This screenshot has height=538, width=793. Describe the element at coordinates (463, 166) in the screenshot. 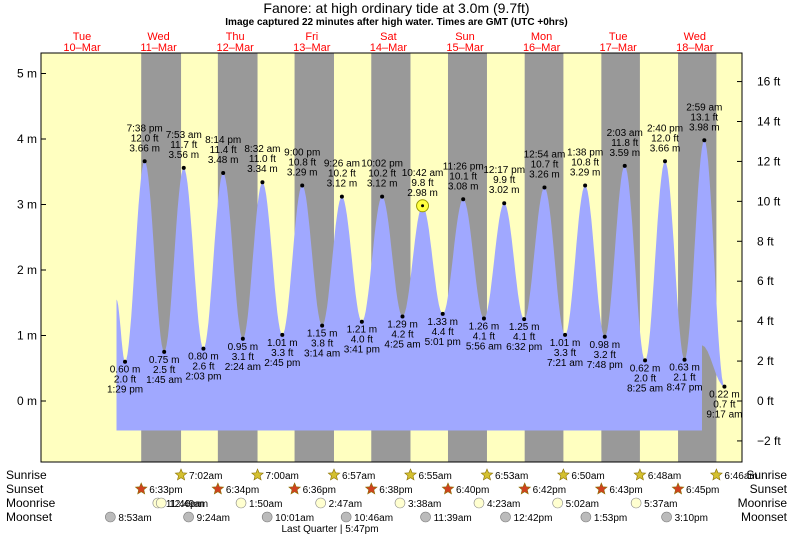

I see `high-tide-label: 11:26 pm` at that location.